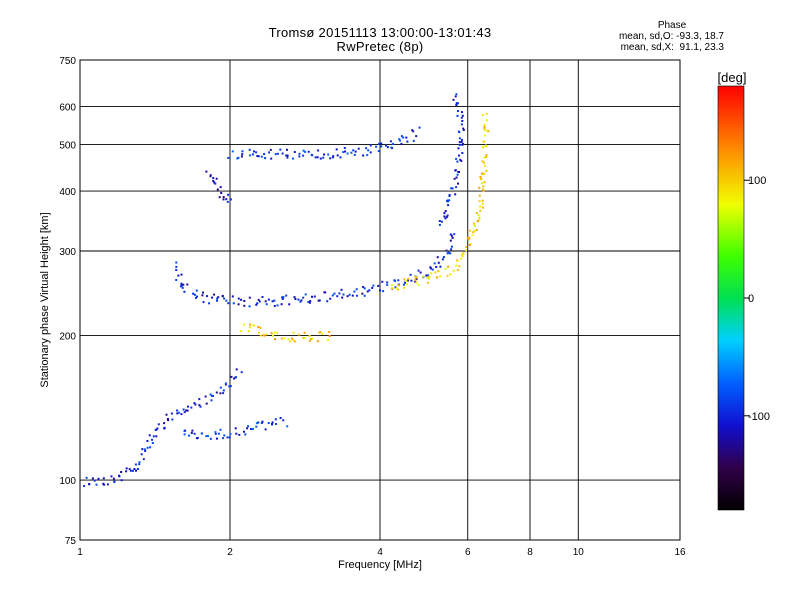  What do you see at coordinates (380, 32) in the screenshot?
I see `chart-title: Tromsø 20151113 13:00:00-13:01:43` at bounding box center [380, 32].